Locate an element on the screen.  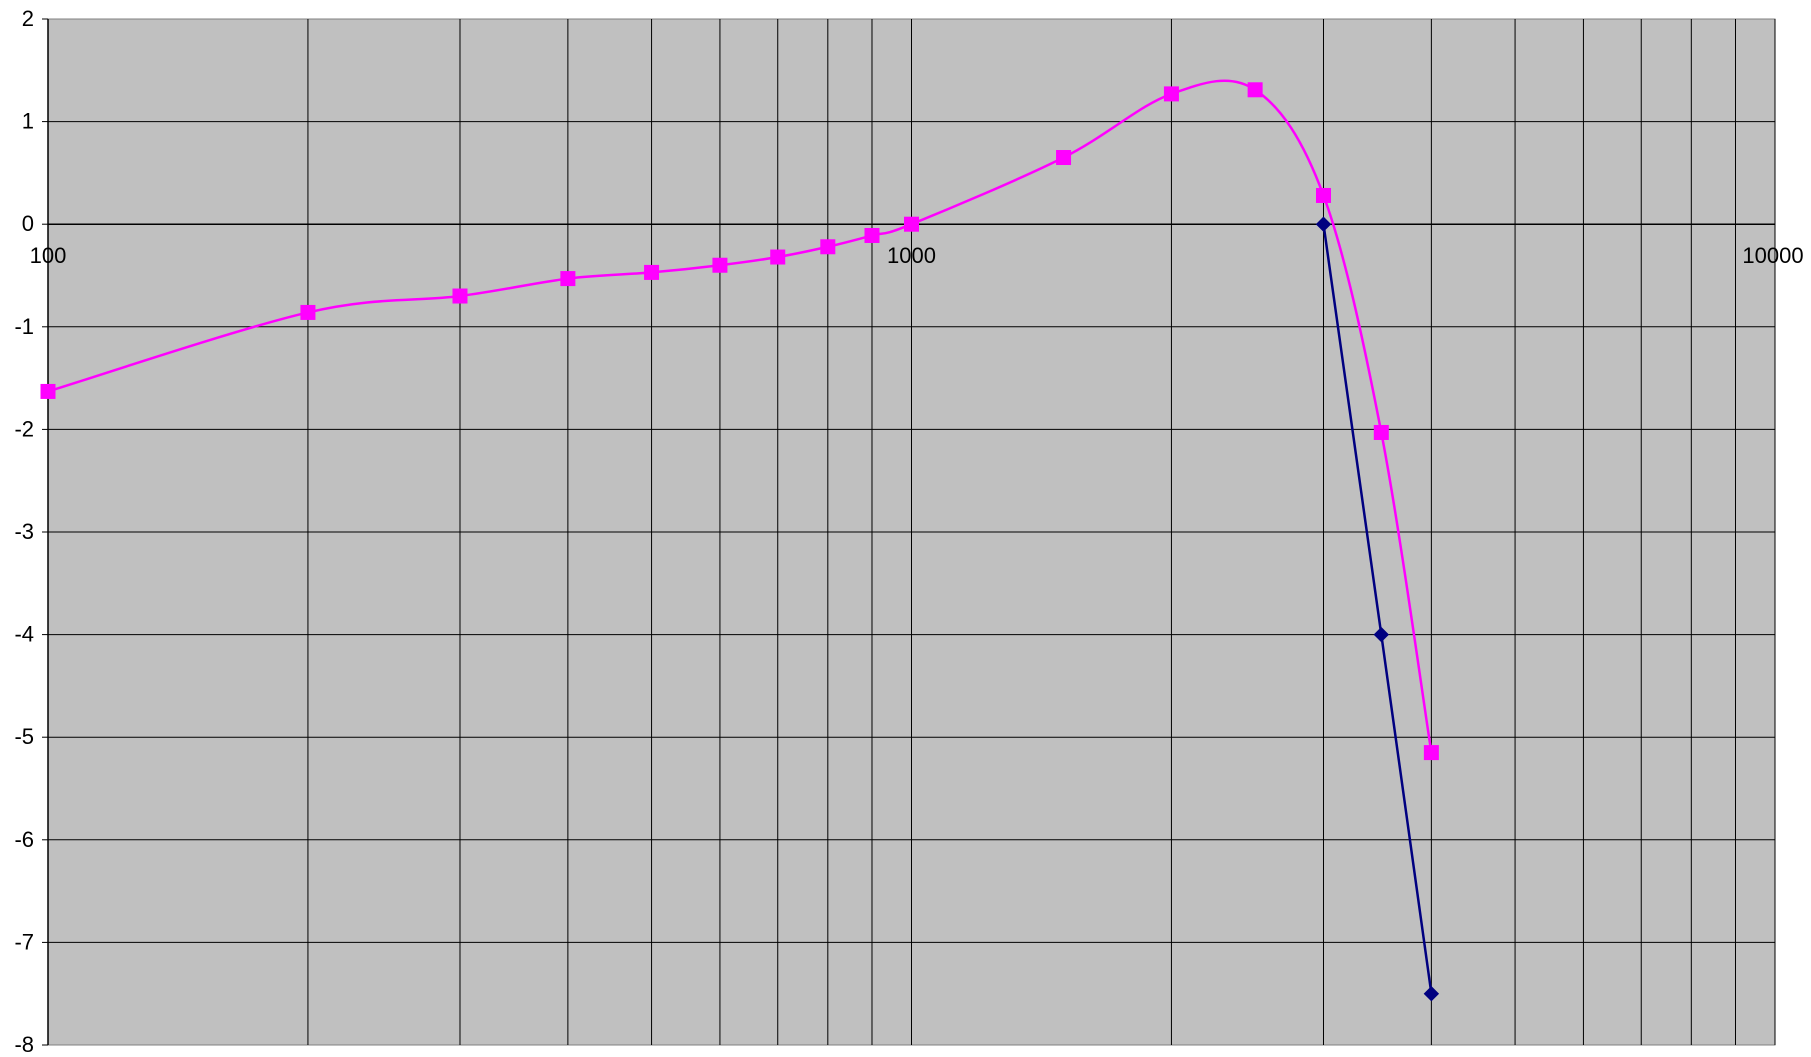
y-tick-label: -8 is located at coordinates (24, 1044).